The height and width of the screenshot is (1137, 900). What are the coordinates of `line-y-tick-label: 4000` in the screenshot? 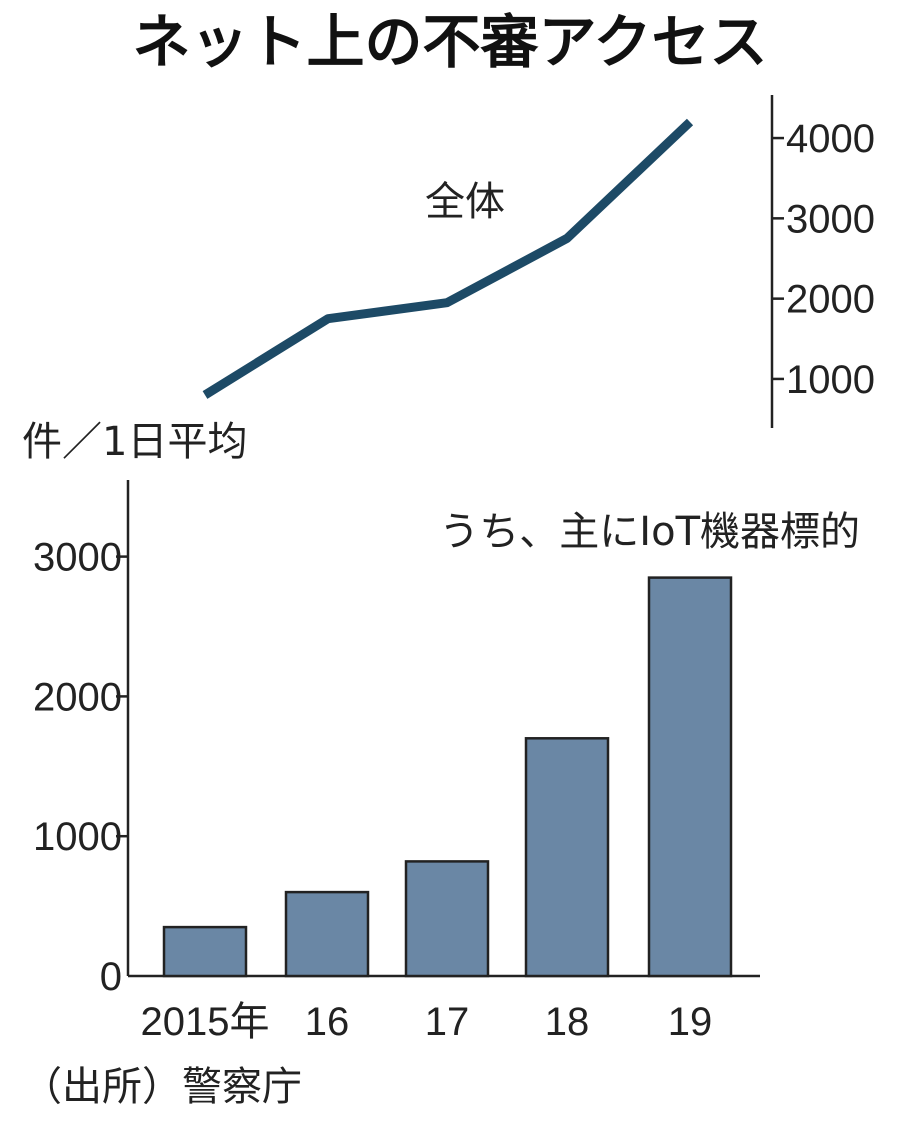 It's located at (830, 139).